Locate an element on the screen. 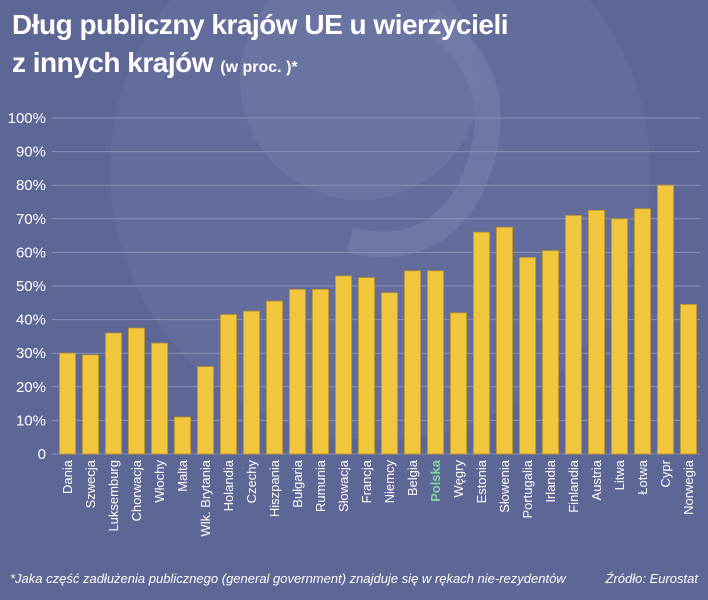  x-tick-label: Wlk. Brytania is located at coordinates (205, 497).